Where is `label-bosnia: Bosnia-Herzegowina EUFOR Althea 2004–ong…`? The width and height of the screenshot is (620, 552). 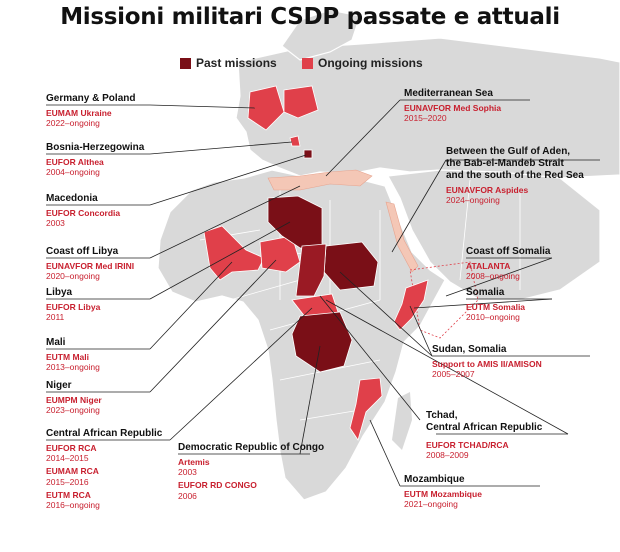 label-bosnia: Bosnia-Herzegowina EUFOR Althea 2004–ong… is located at coordinates (95, 159).